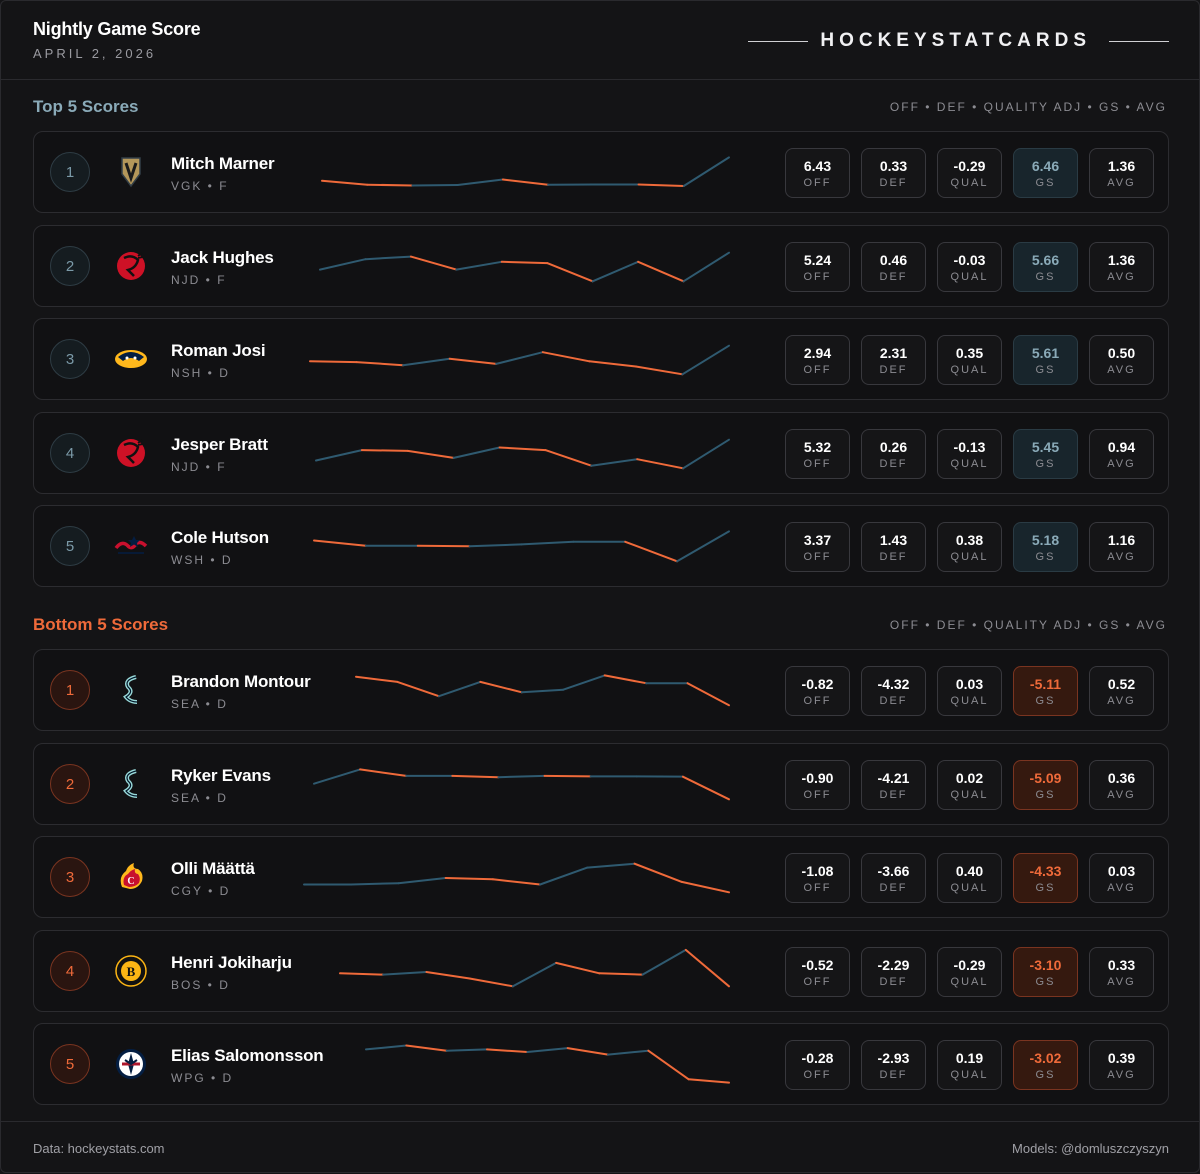 Image resolution: width=1200 pixels, height=1174 pixels. Describe the element at coordinates (247, 1056) in the screenshot. I see `player-name: Elias Salomonsson` at that location.